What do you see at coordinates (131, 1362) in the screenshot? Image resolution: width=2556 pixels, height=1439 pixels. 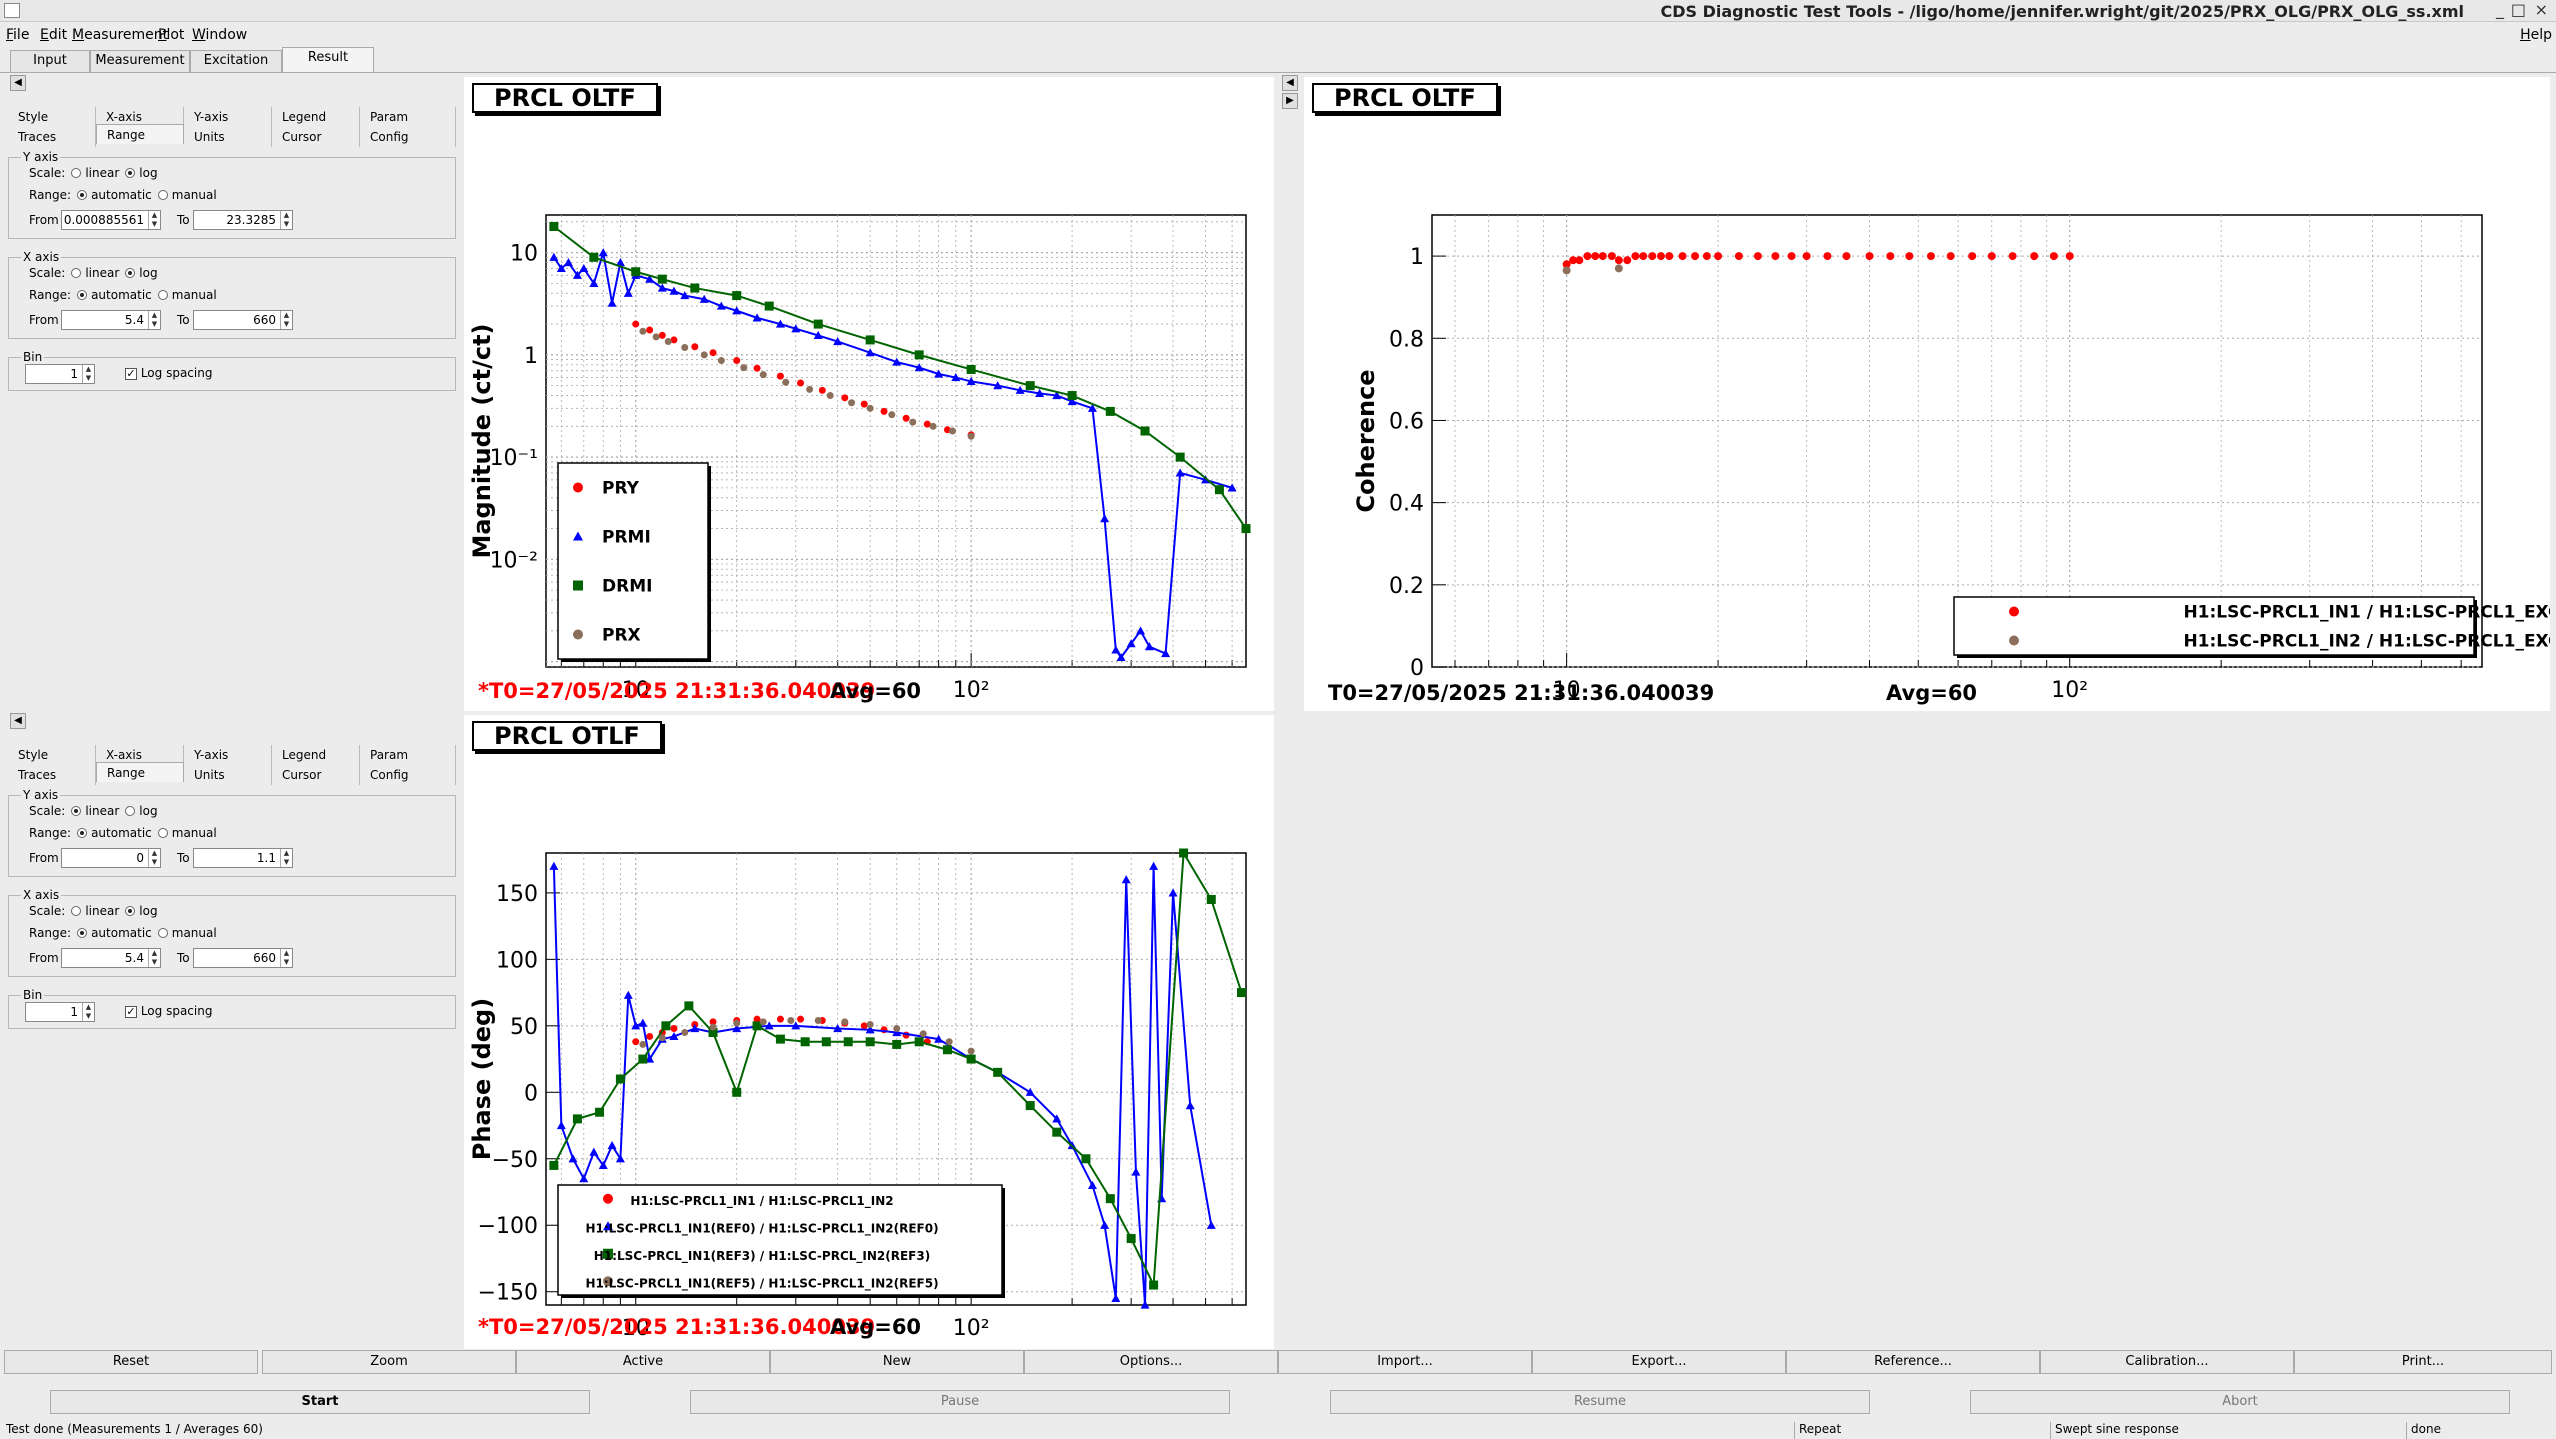 I see `reset-button: Reset` at bounding box center [131, 1362].